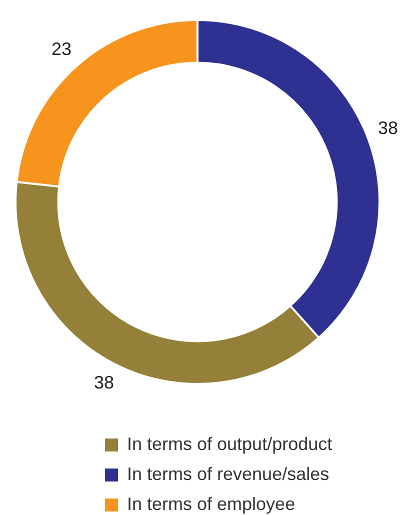  What do you see at coordinates (228, 474) in the screenshot?
I see `legend-label: In terms of revenue/sales` at bounding box center [228, 474].